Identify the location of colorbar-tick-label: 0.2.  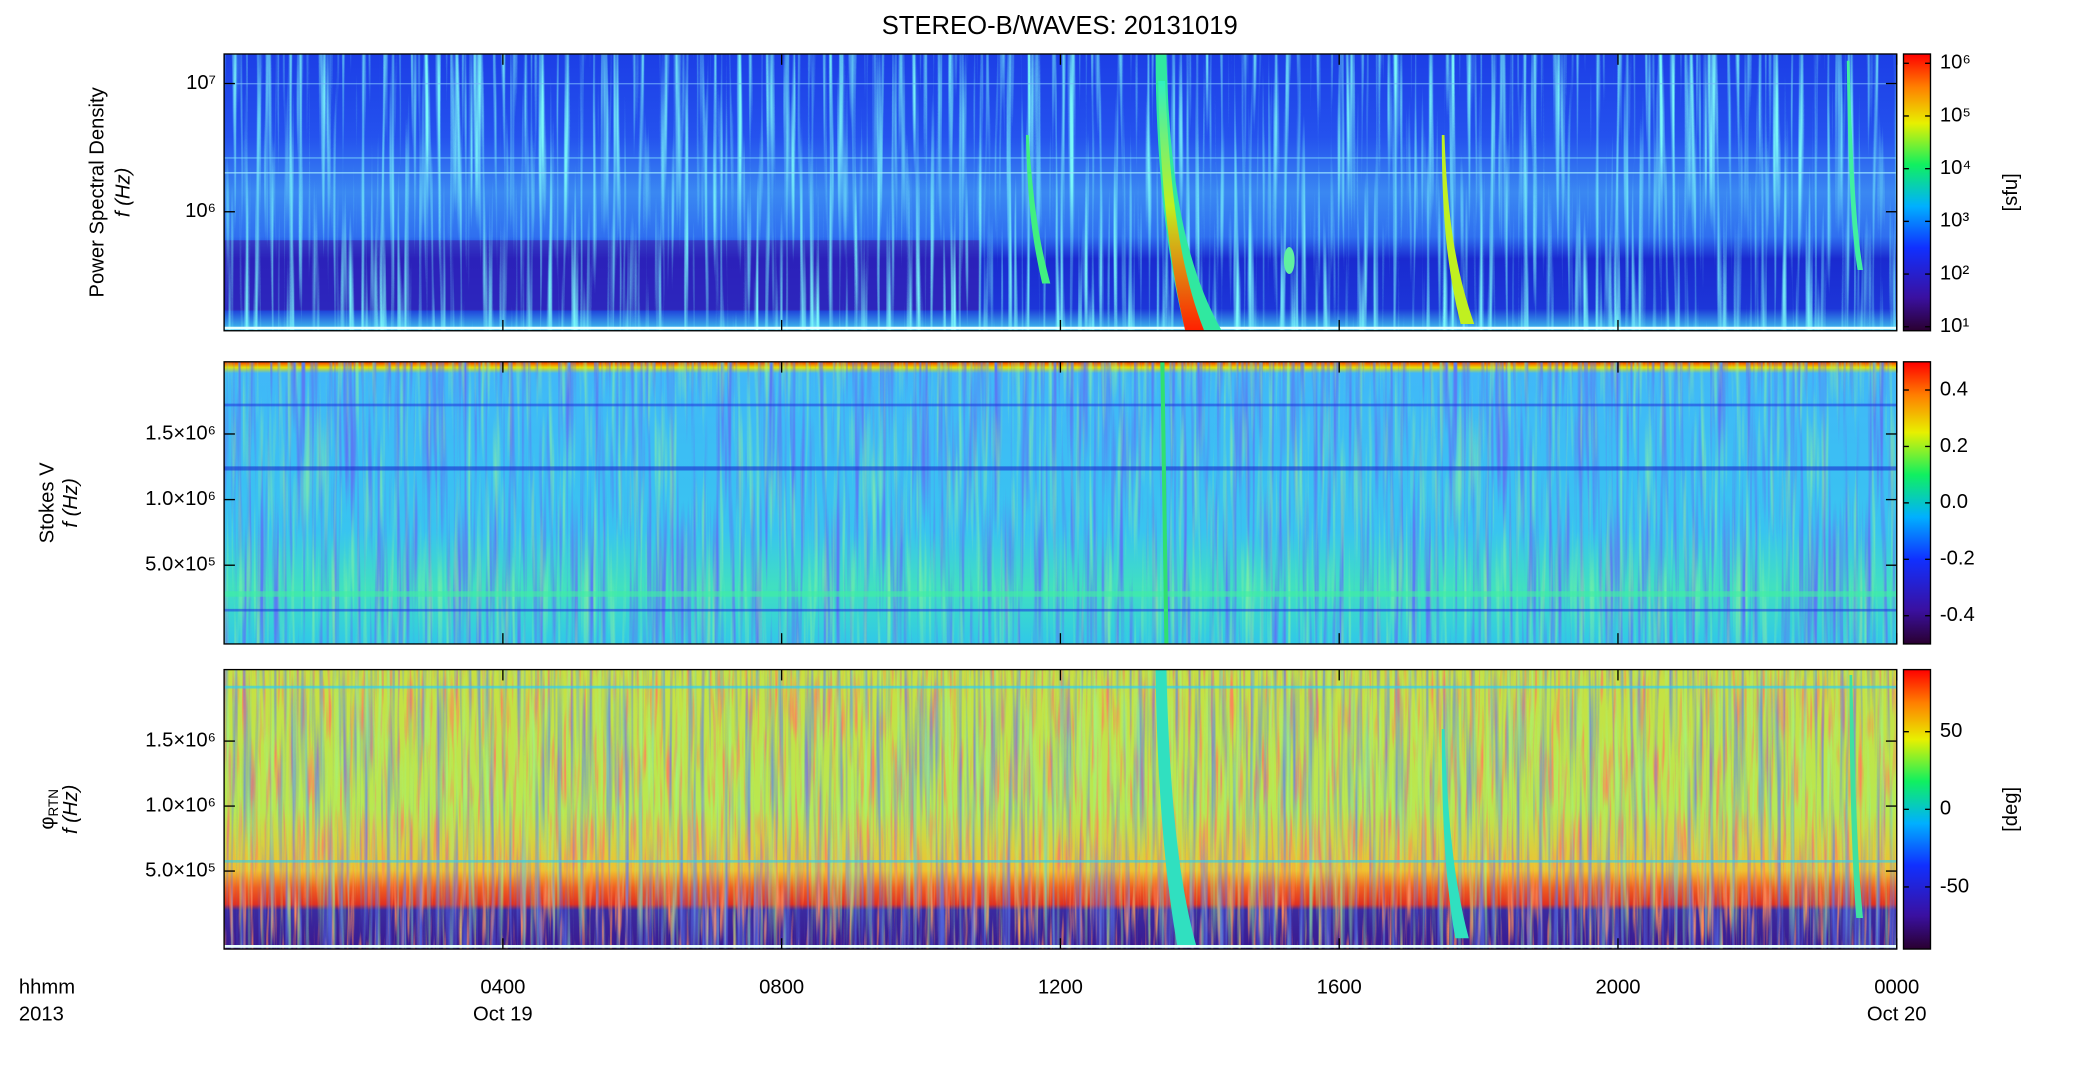
(1954, 446).